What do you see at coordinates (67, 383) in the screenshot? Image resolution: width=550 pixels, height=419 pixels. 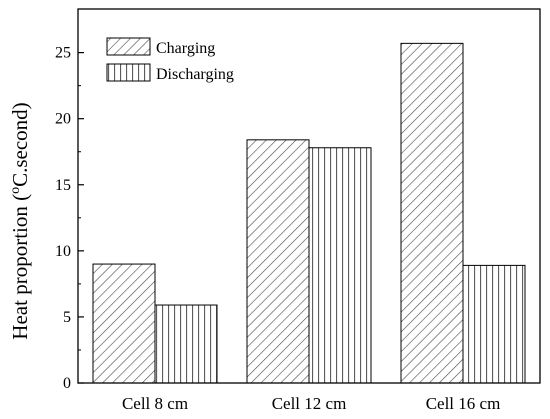 I see `y-tick-label: 0` at bounding box center [67, 383].